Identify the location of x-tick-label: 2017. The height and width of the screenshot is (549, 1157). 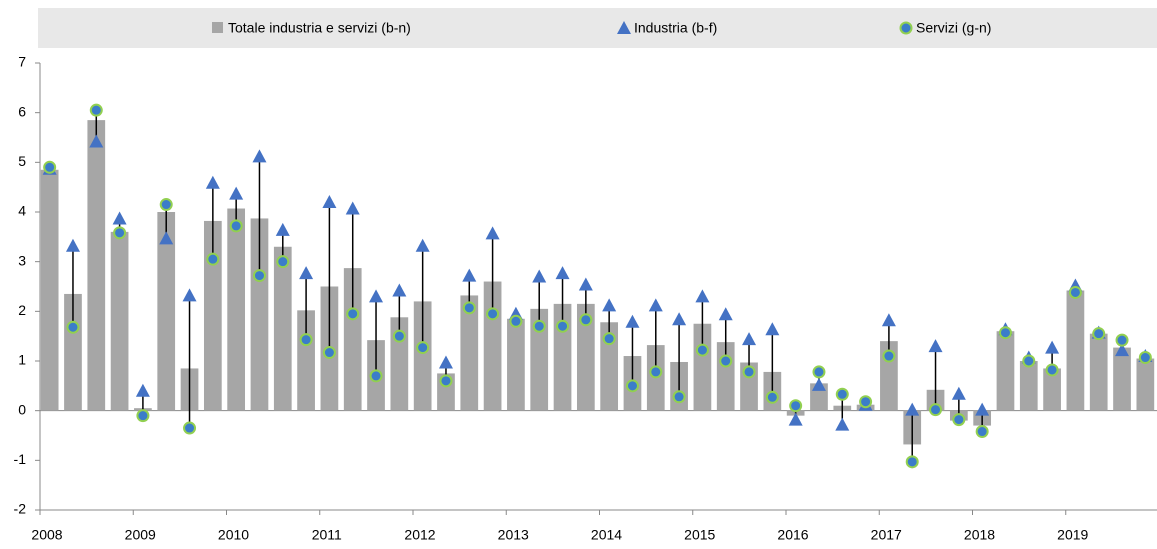
(886, 535).